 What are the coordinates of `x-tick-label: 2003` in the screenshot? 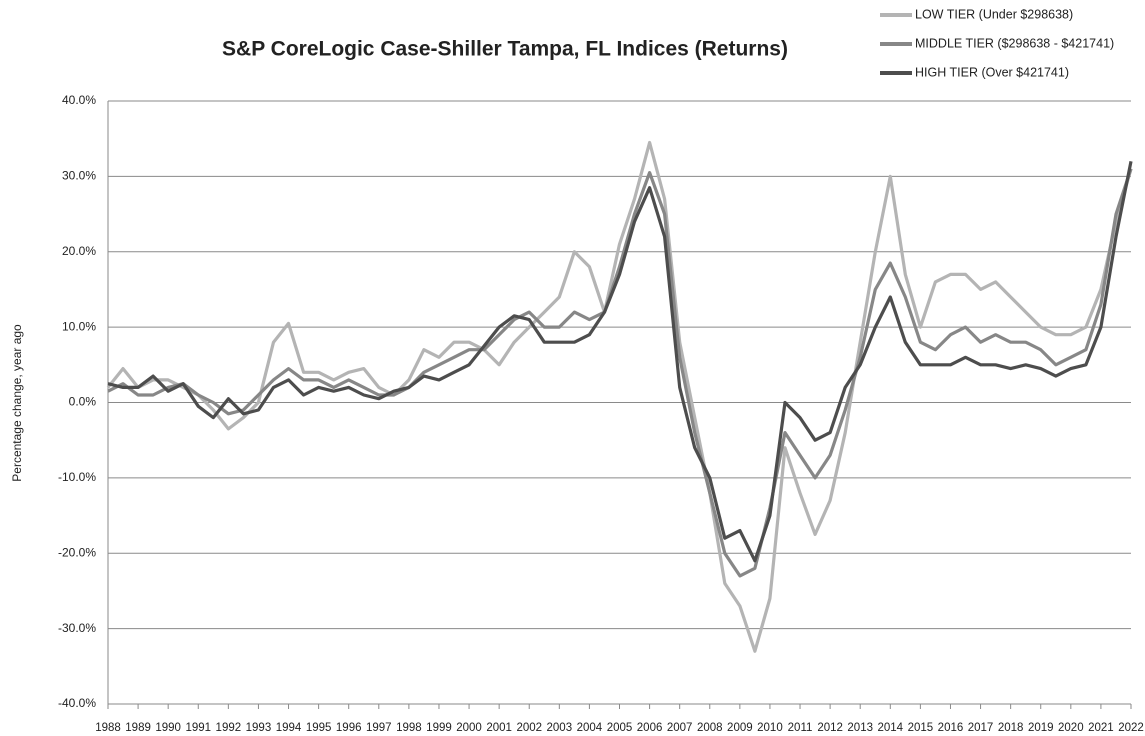 It's located at (560, 728).